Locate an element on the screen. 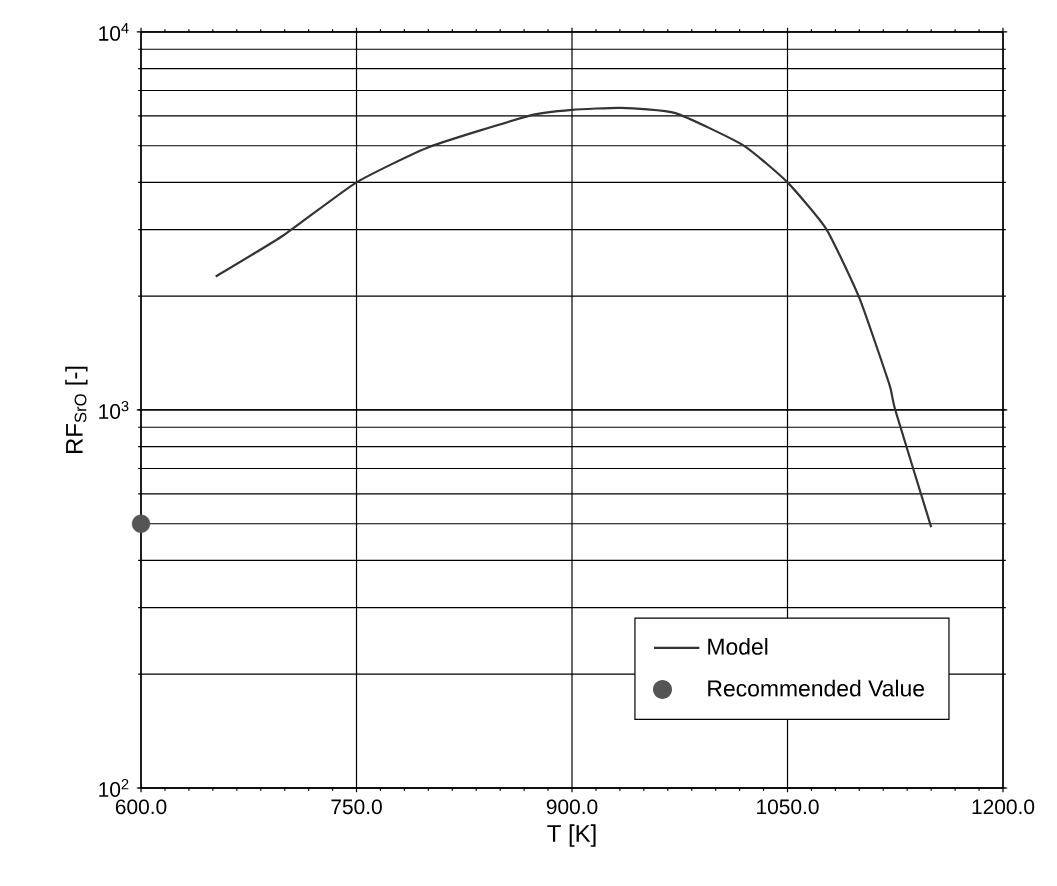  x-tick-label: 600.0 is located at coordinates (141, 807).